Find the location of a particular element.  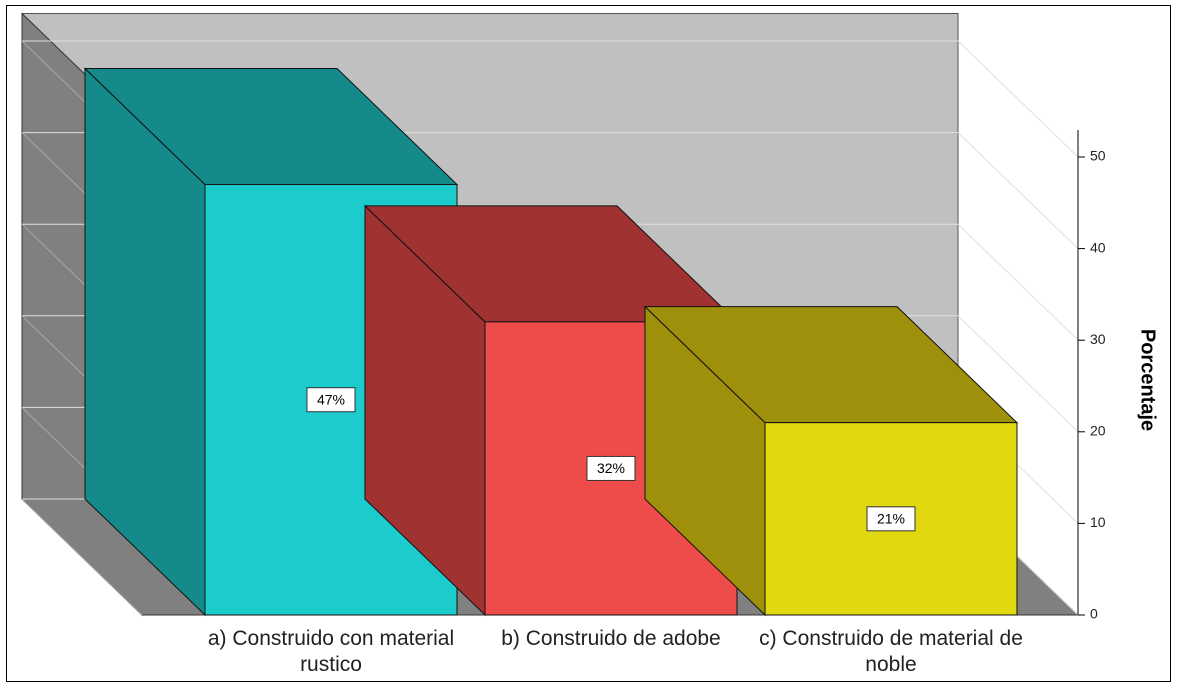

value-label: 32% is located at coordinates (611, 468).